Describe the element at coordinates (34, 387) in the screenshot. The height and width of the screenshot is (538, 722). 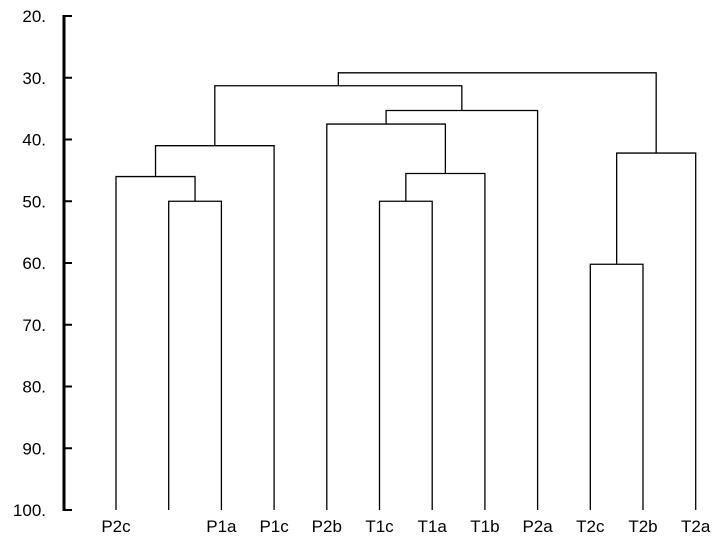
I see `y-axis-tick-label: 80.` at that location.